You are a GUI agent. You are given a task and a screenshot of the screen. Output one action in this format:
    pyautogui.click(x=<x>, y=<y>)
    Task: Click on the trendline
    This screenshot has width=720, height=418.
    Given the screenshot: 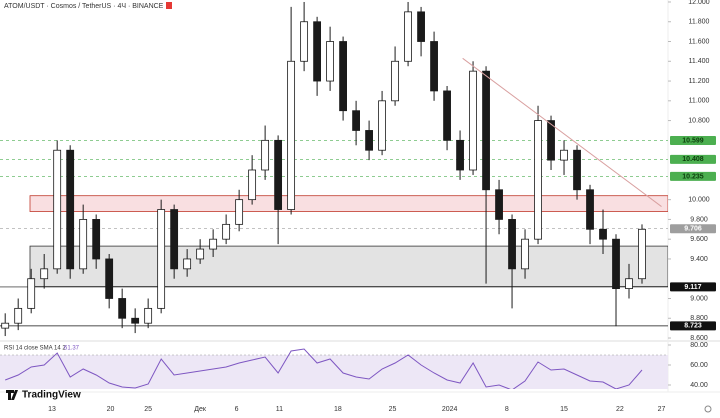 What is the action you would take?
    pyautogui.click(x=562, y=132)
    